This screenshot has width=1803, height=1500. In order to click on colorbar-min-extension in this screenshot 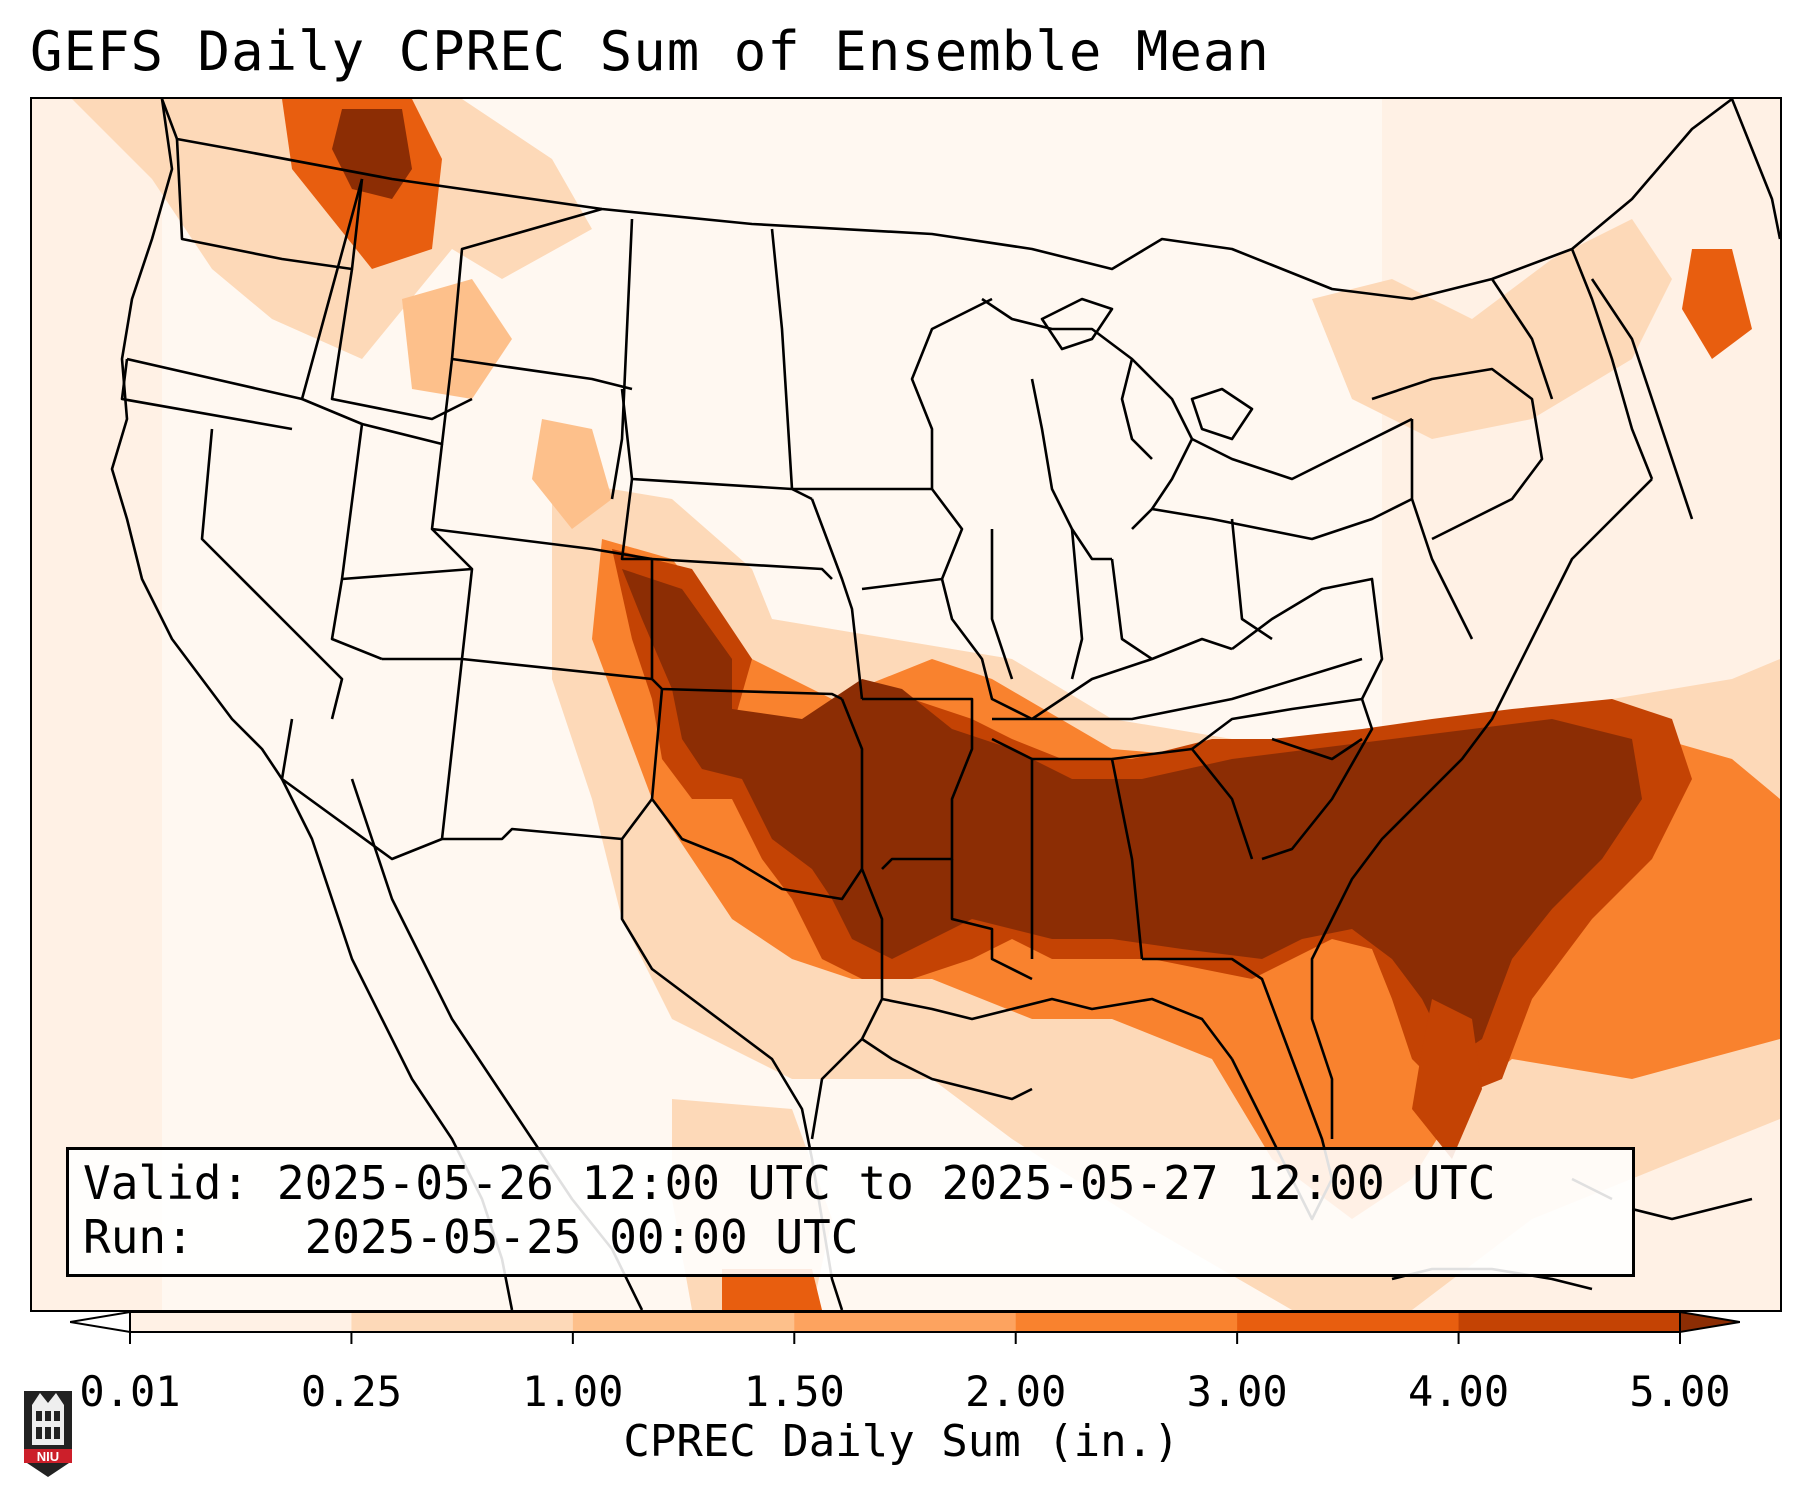, I will do `click(100, 1322)`.